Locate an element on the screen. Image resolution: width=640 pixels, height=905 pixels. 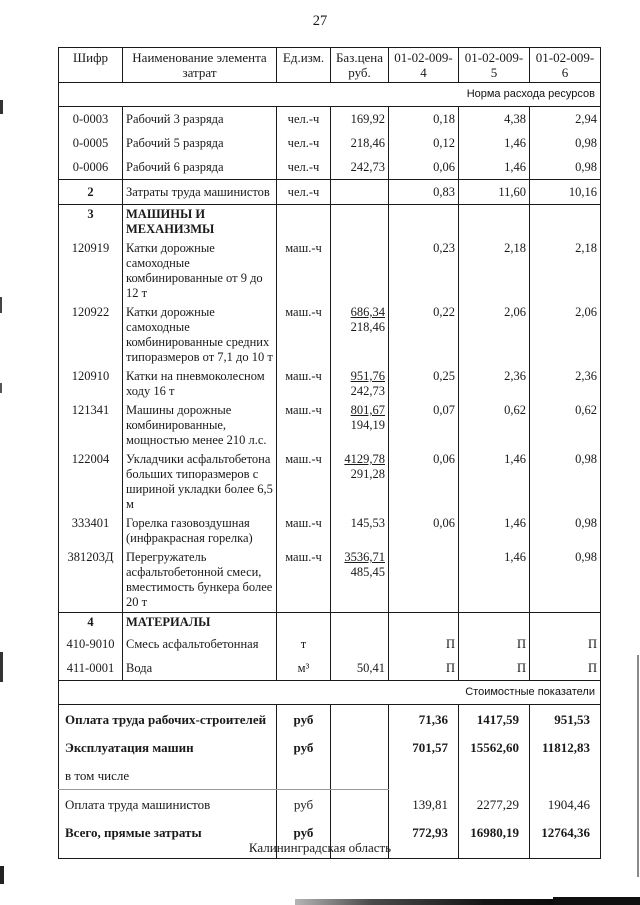
summary-label: Эксплуатация машин is located at coordinates (167, 747).